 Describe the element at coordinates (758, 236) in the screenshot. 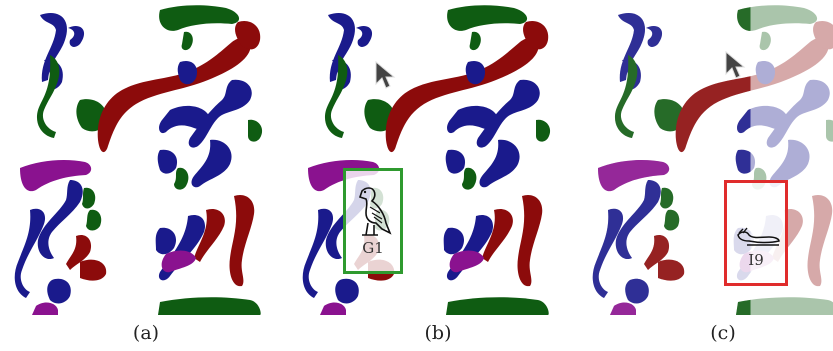

I see `horned-viper-hieroglyph-icon` at that location.